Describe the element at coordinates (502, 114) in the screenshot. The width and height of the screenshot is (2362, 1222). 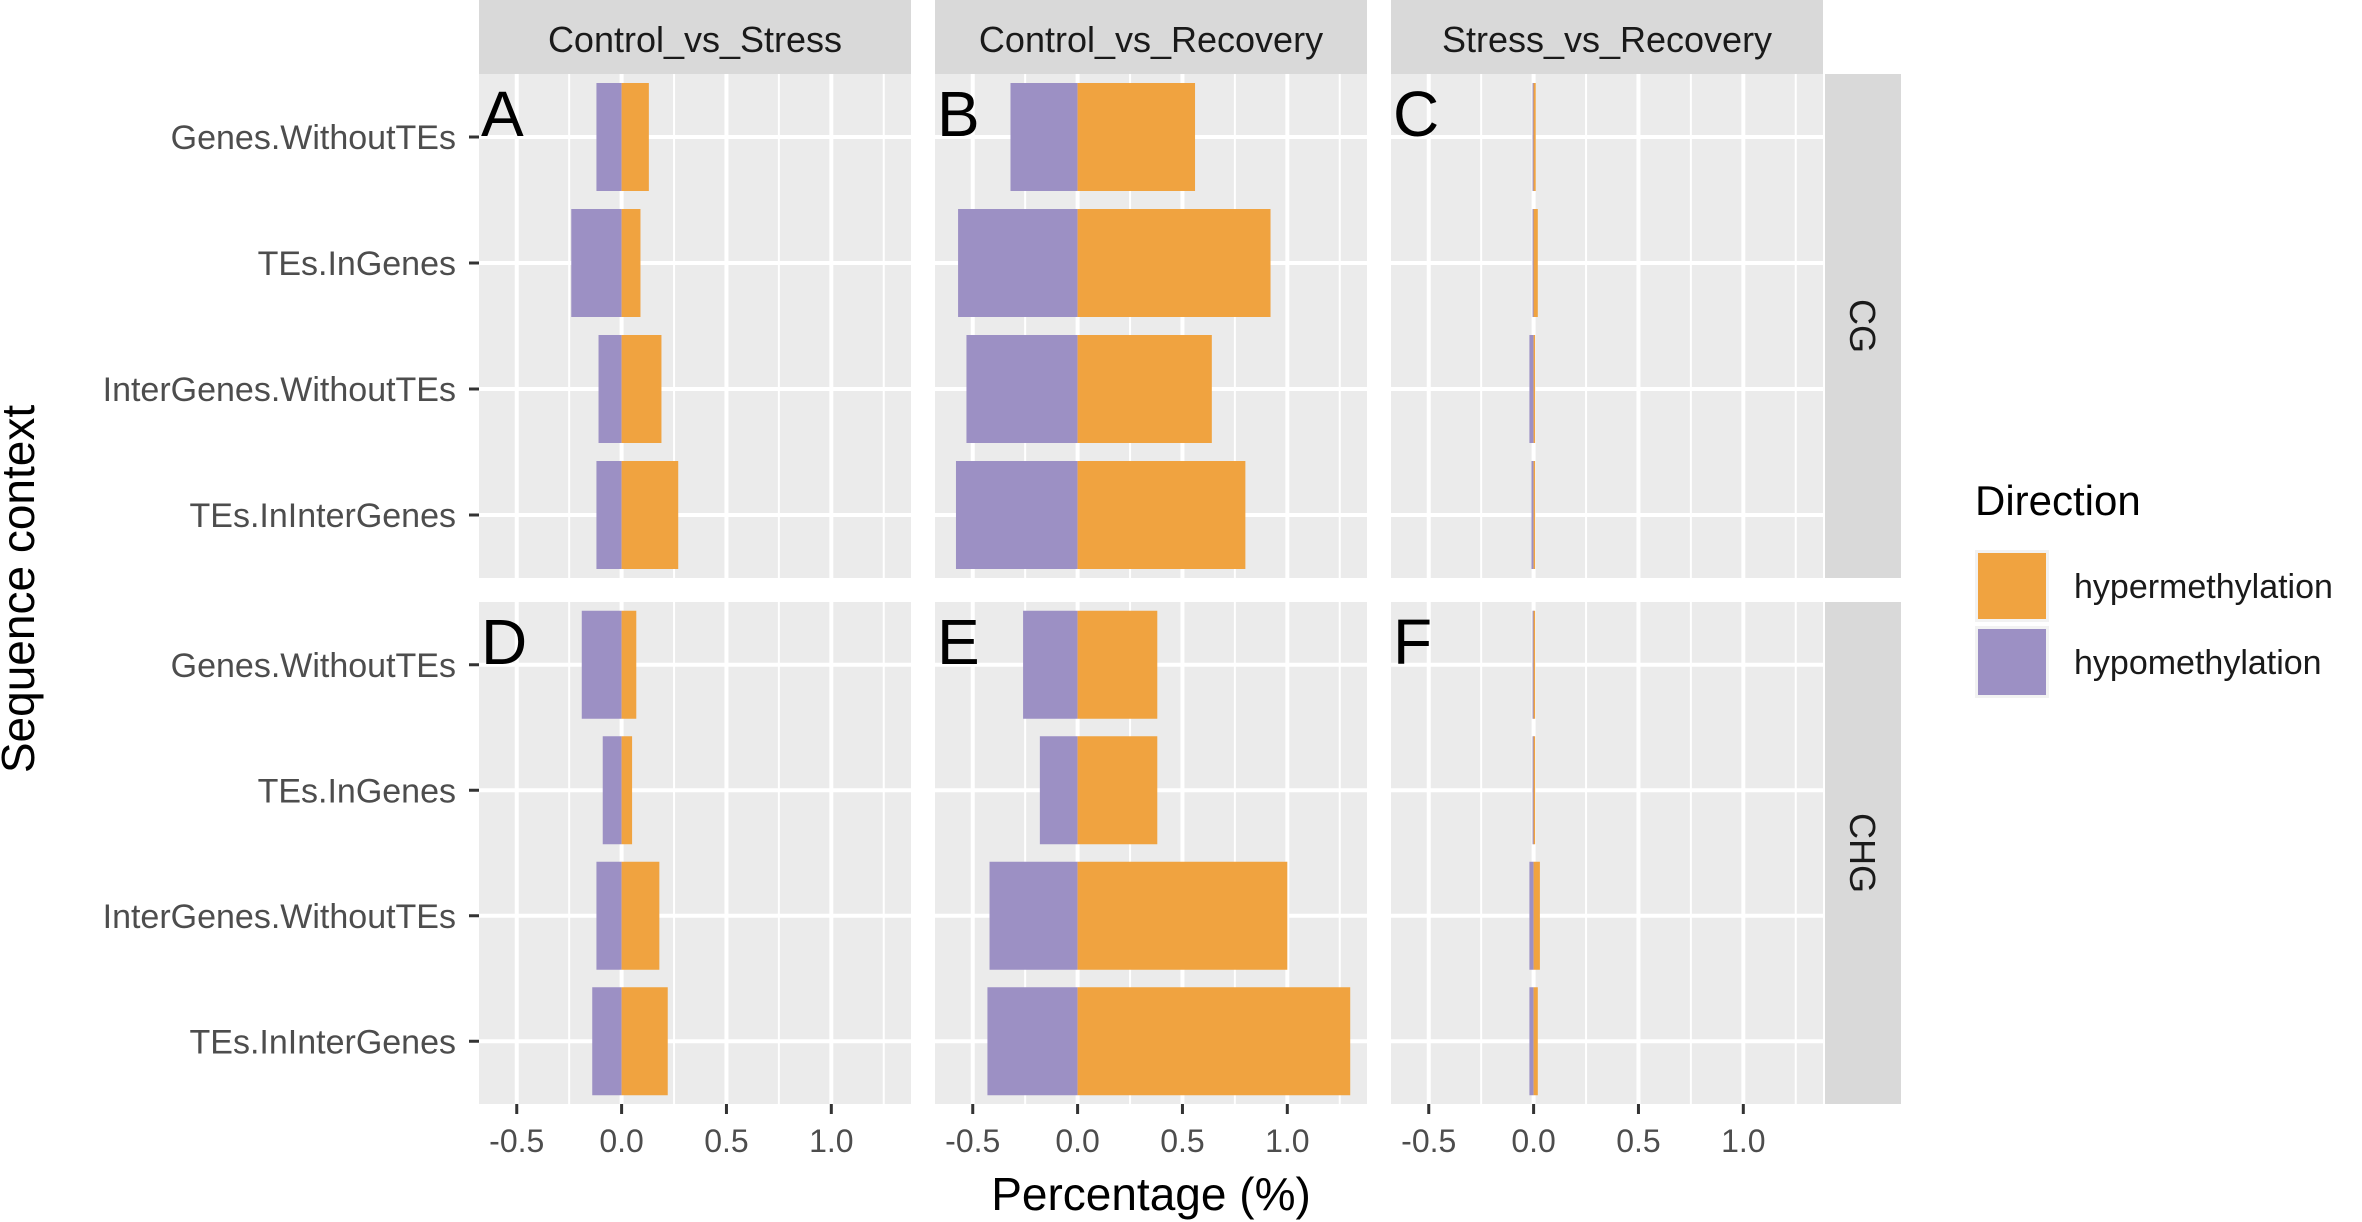
I see `panel-letter-A: A` at that location.